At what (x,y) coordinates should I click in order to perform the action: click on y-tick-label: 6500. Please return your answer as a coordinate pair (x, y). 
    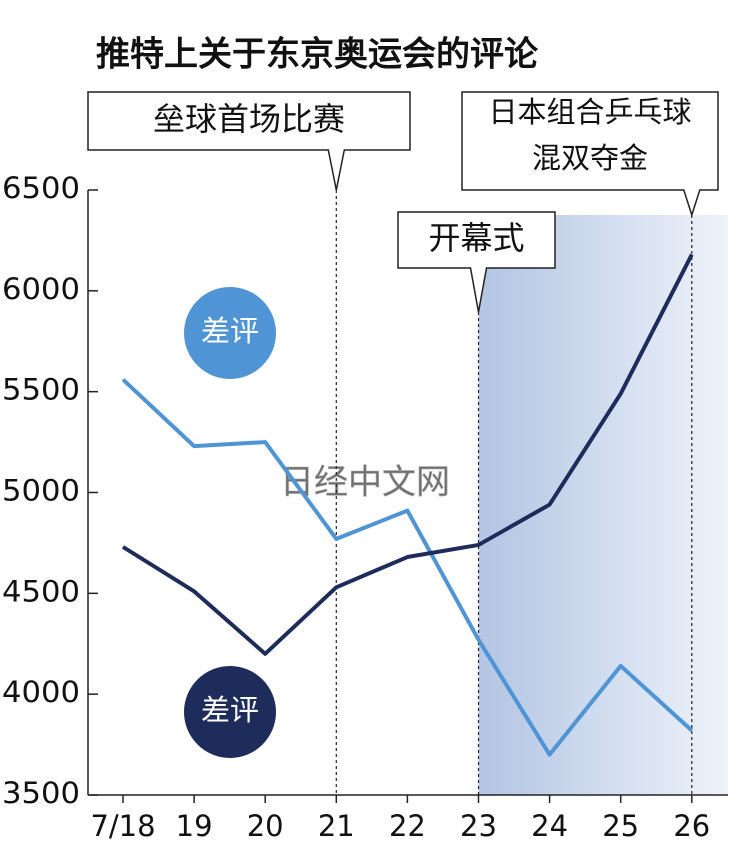
    Looking at the image, I should click on (41, 188).